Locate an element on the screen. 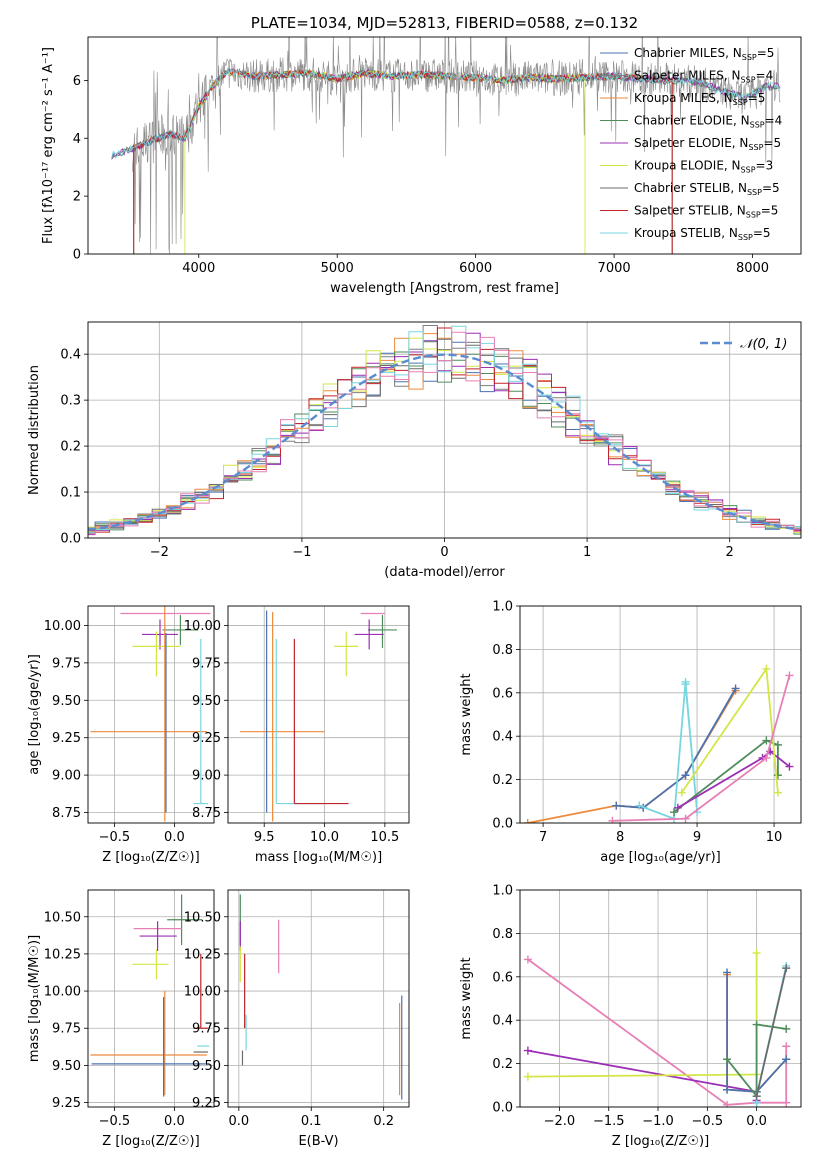  legend-entry: Salpeter MILES, NSSP=4 is located at coordinates (703, 77).